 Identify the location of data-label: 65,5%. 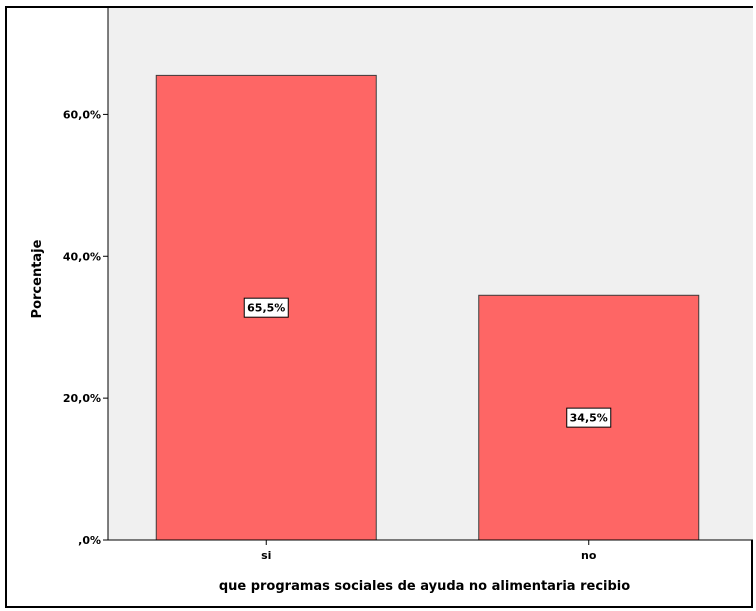
(266, 308).